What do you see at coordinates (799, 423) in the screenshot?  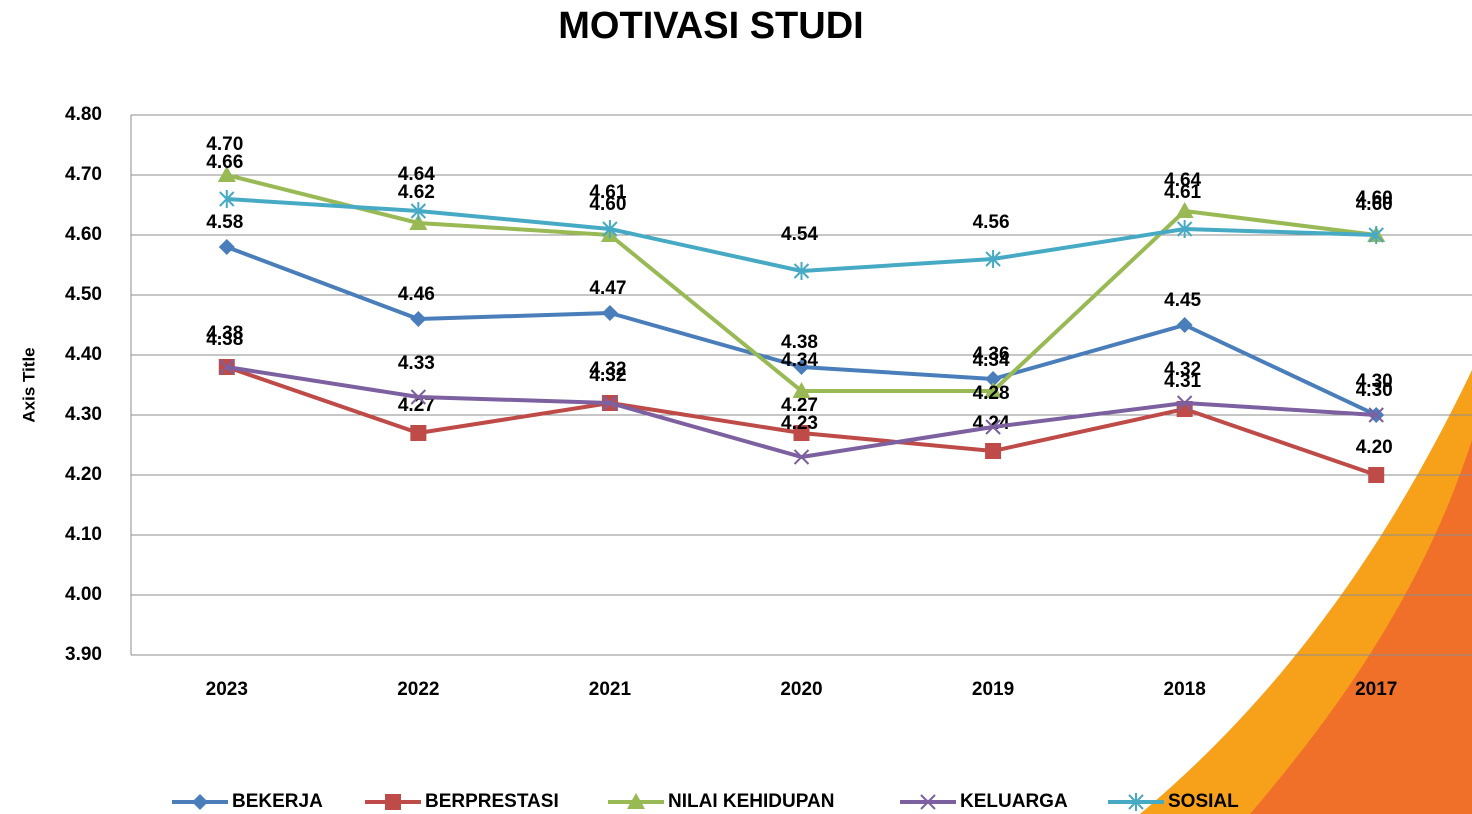 I see `data-label: 4.23` at bounding box center [799, 423].